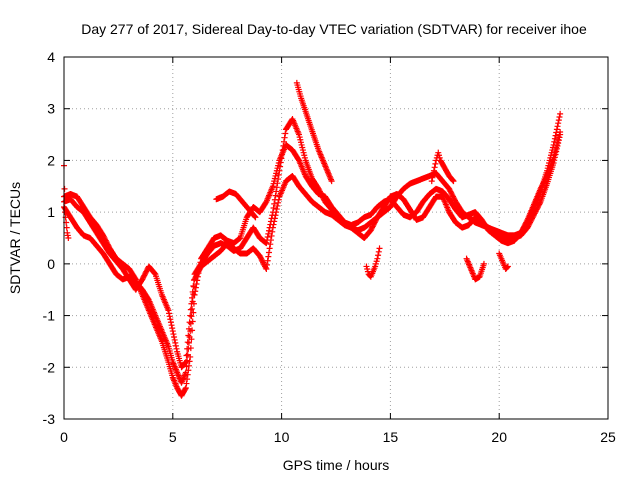 Image resolution: width=640 pixels, height=480 pixels. I want to click on y-axis-label: SDTVAR / TECUs, so click(15, 238).